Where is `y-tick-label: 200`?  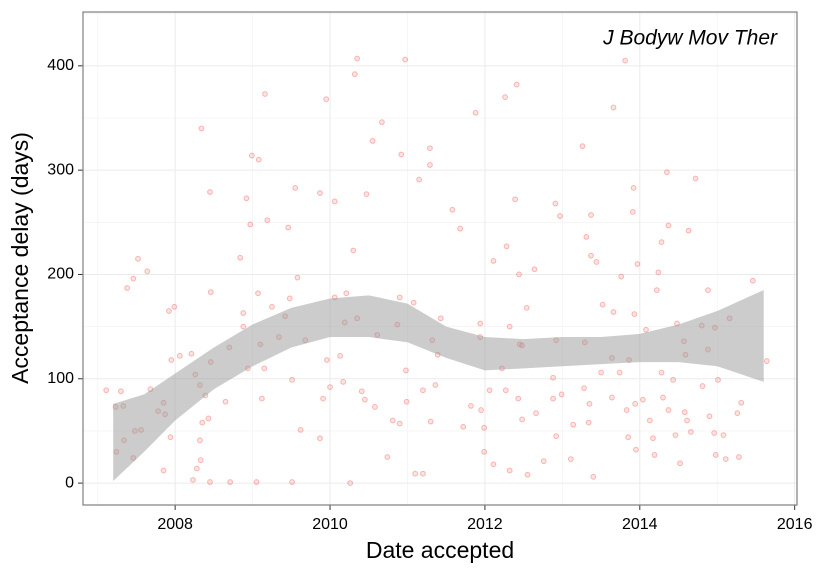 y-tick-label: 200 is located at coordinates (60, 274).